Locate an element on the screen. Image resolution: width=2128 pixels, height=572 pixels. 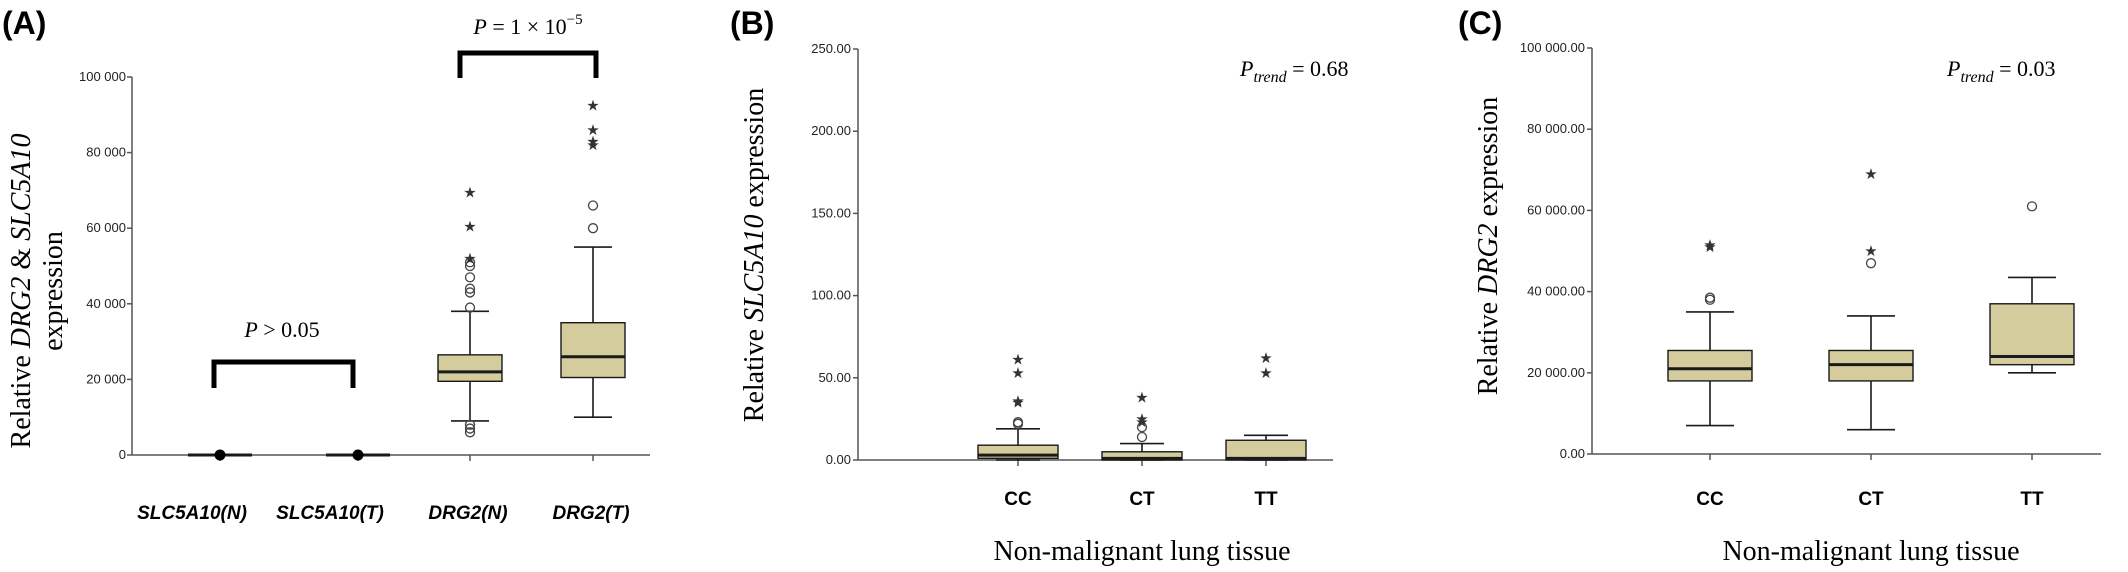
panel-b-annotation: Ptrend = 0.68 is located at coordinates (1294, 71).